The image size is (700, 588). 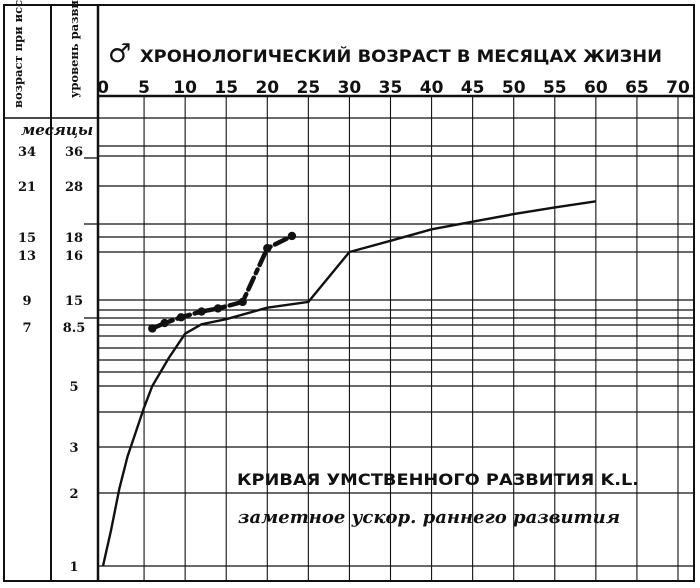 I want to click on age-label: 9, so click(x=26, y=301).